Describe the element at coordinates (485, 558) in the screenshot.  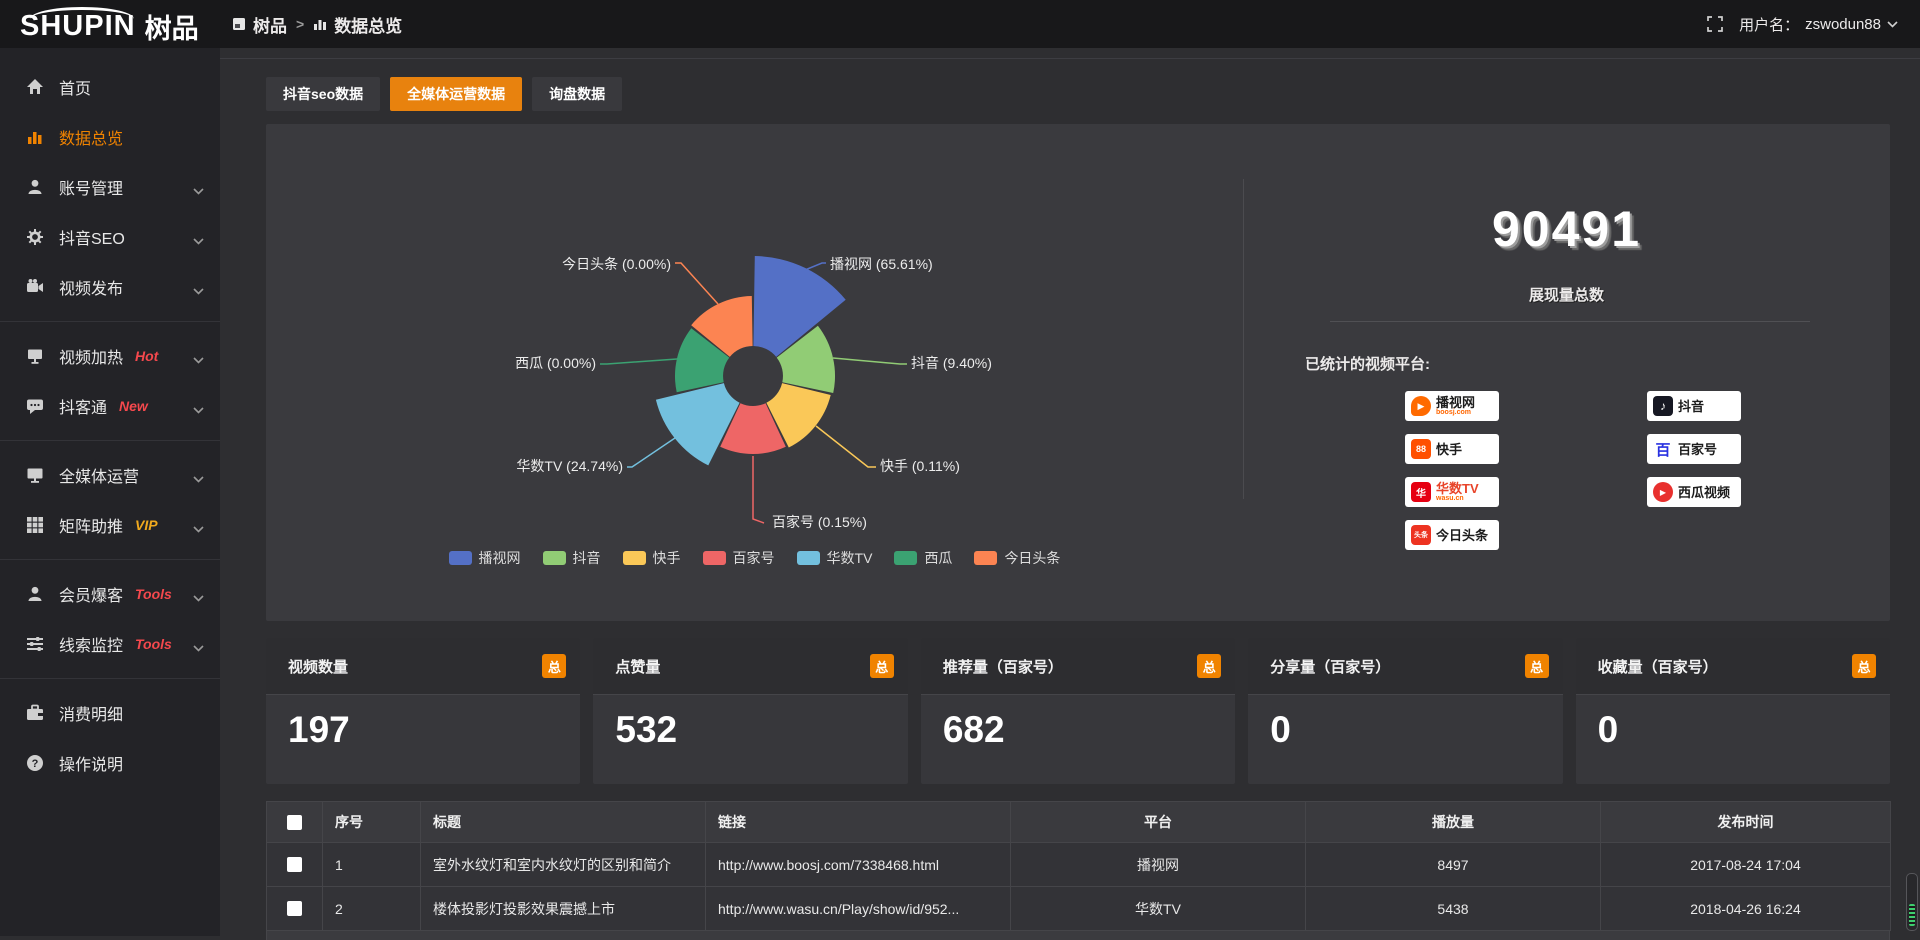
I see `legend-item-播视网: 播视网` at that location.